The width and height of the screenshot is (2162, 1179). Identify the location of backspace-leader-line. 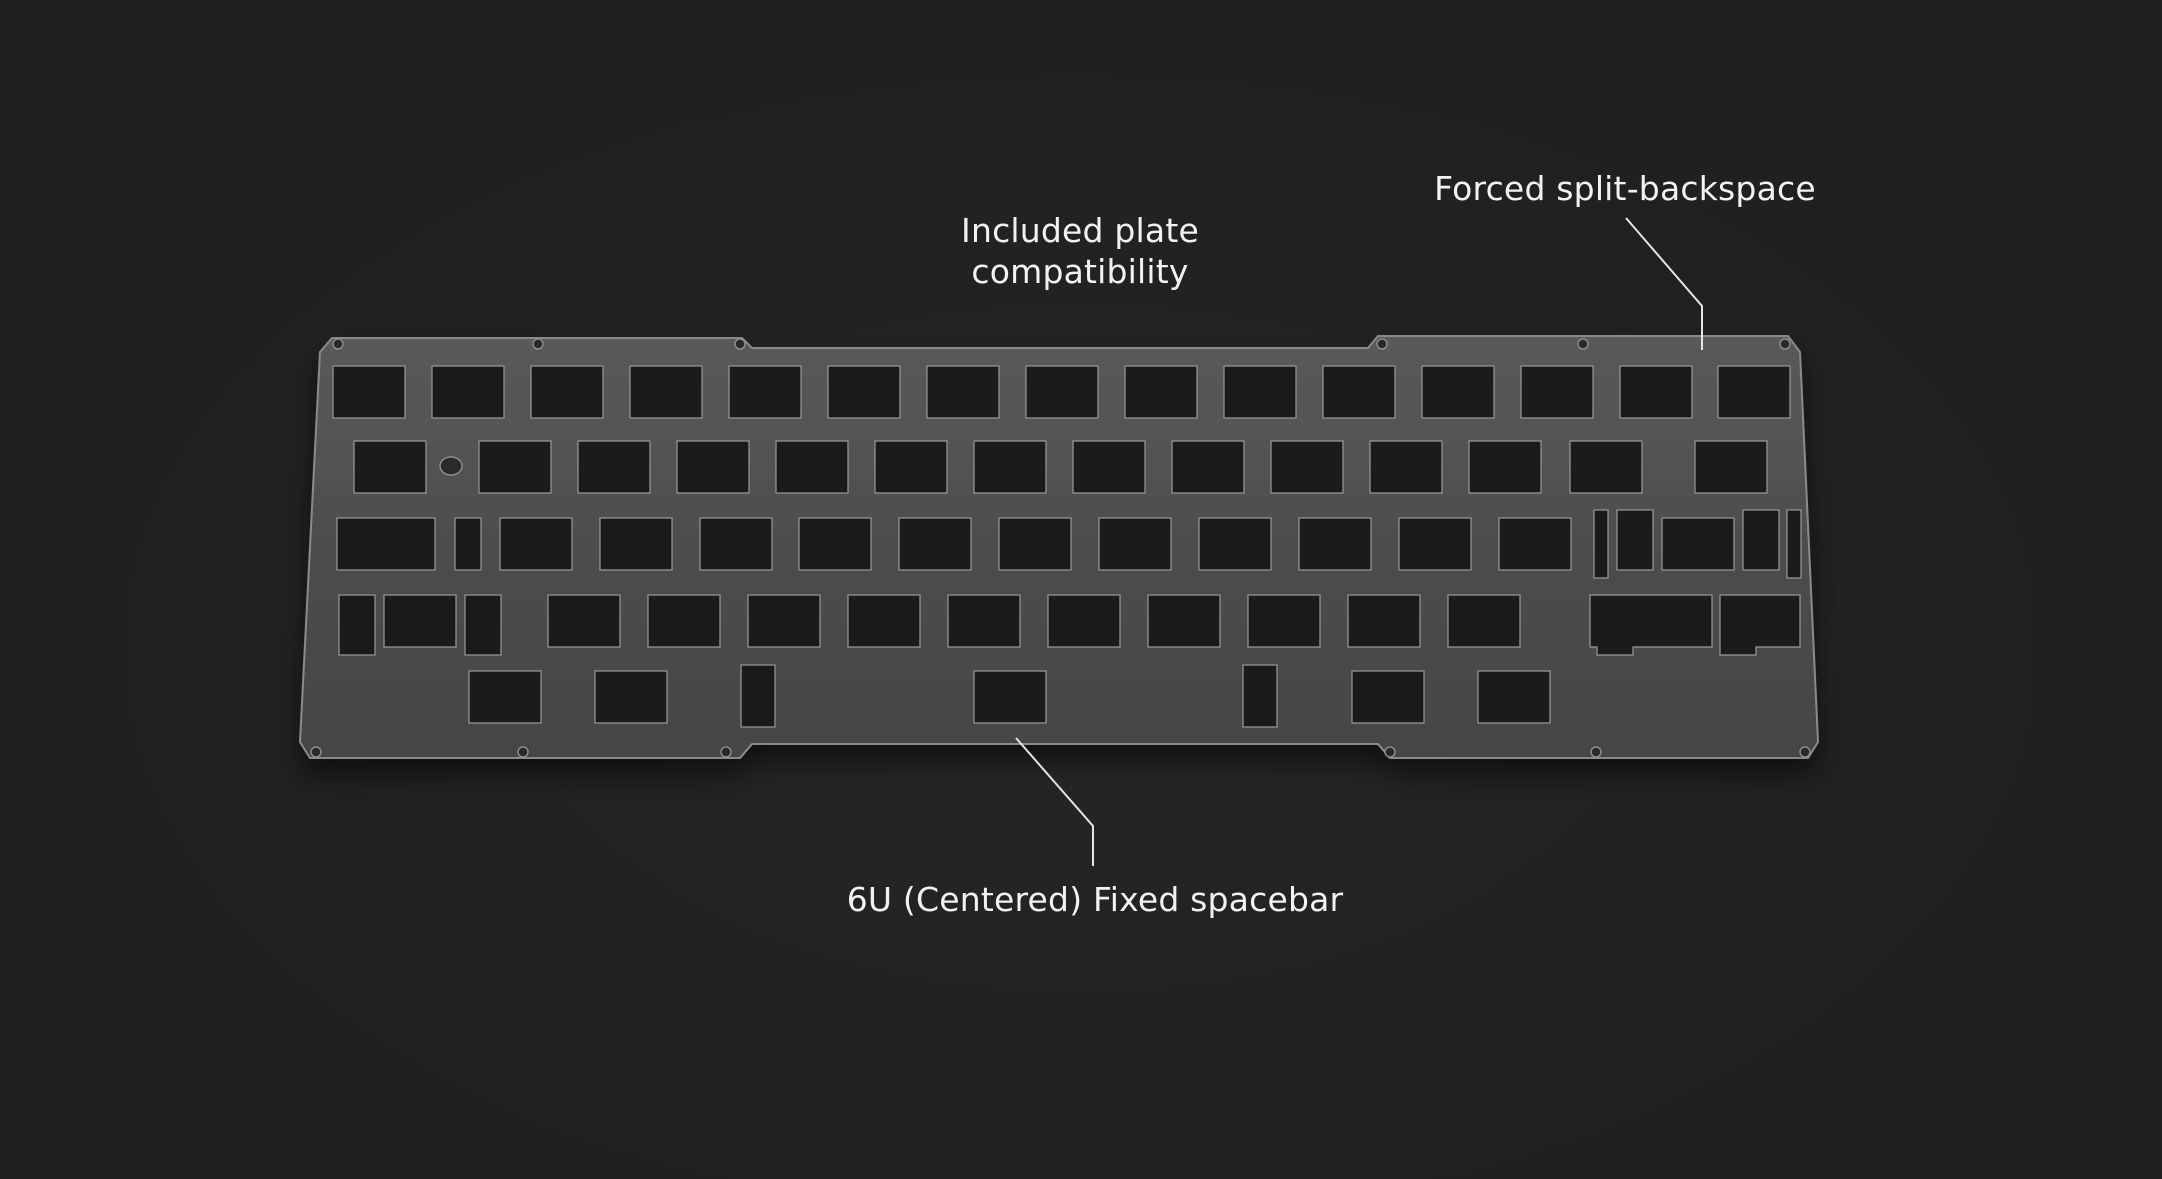
(1664, 283).